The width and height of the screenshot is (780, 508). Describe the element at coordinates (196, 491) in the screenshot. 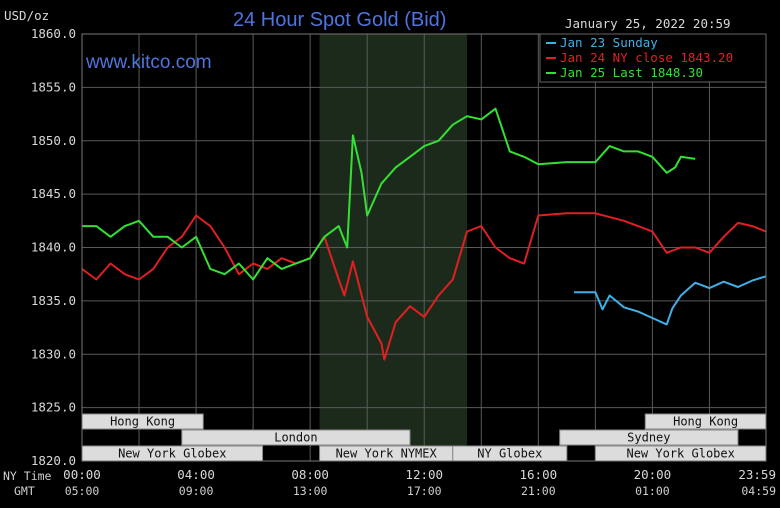

I see `x-tick-label-gmt: 09:00` at that location.